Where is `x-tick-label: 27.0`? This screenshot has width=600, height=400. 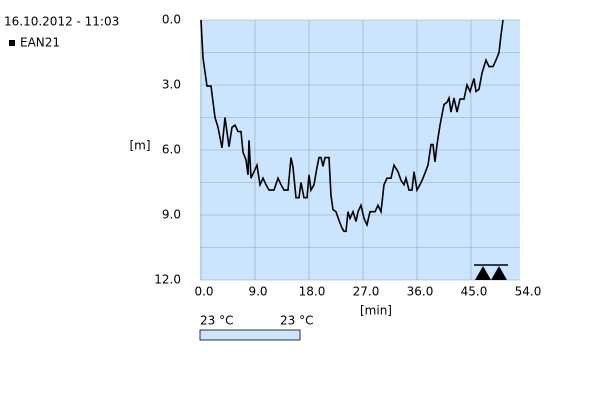 x-tick-label: 27.0 is located at coordinates (366, 292).